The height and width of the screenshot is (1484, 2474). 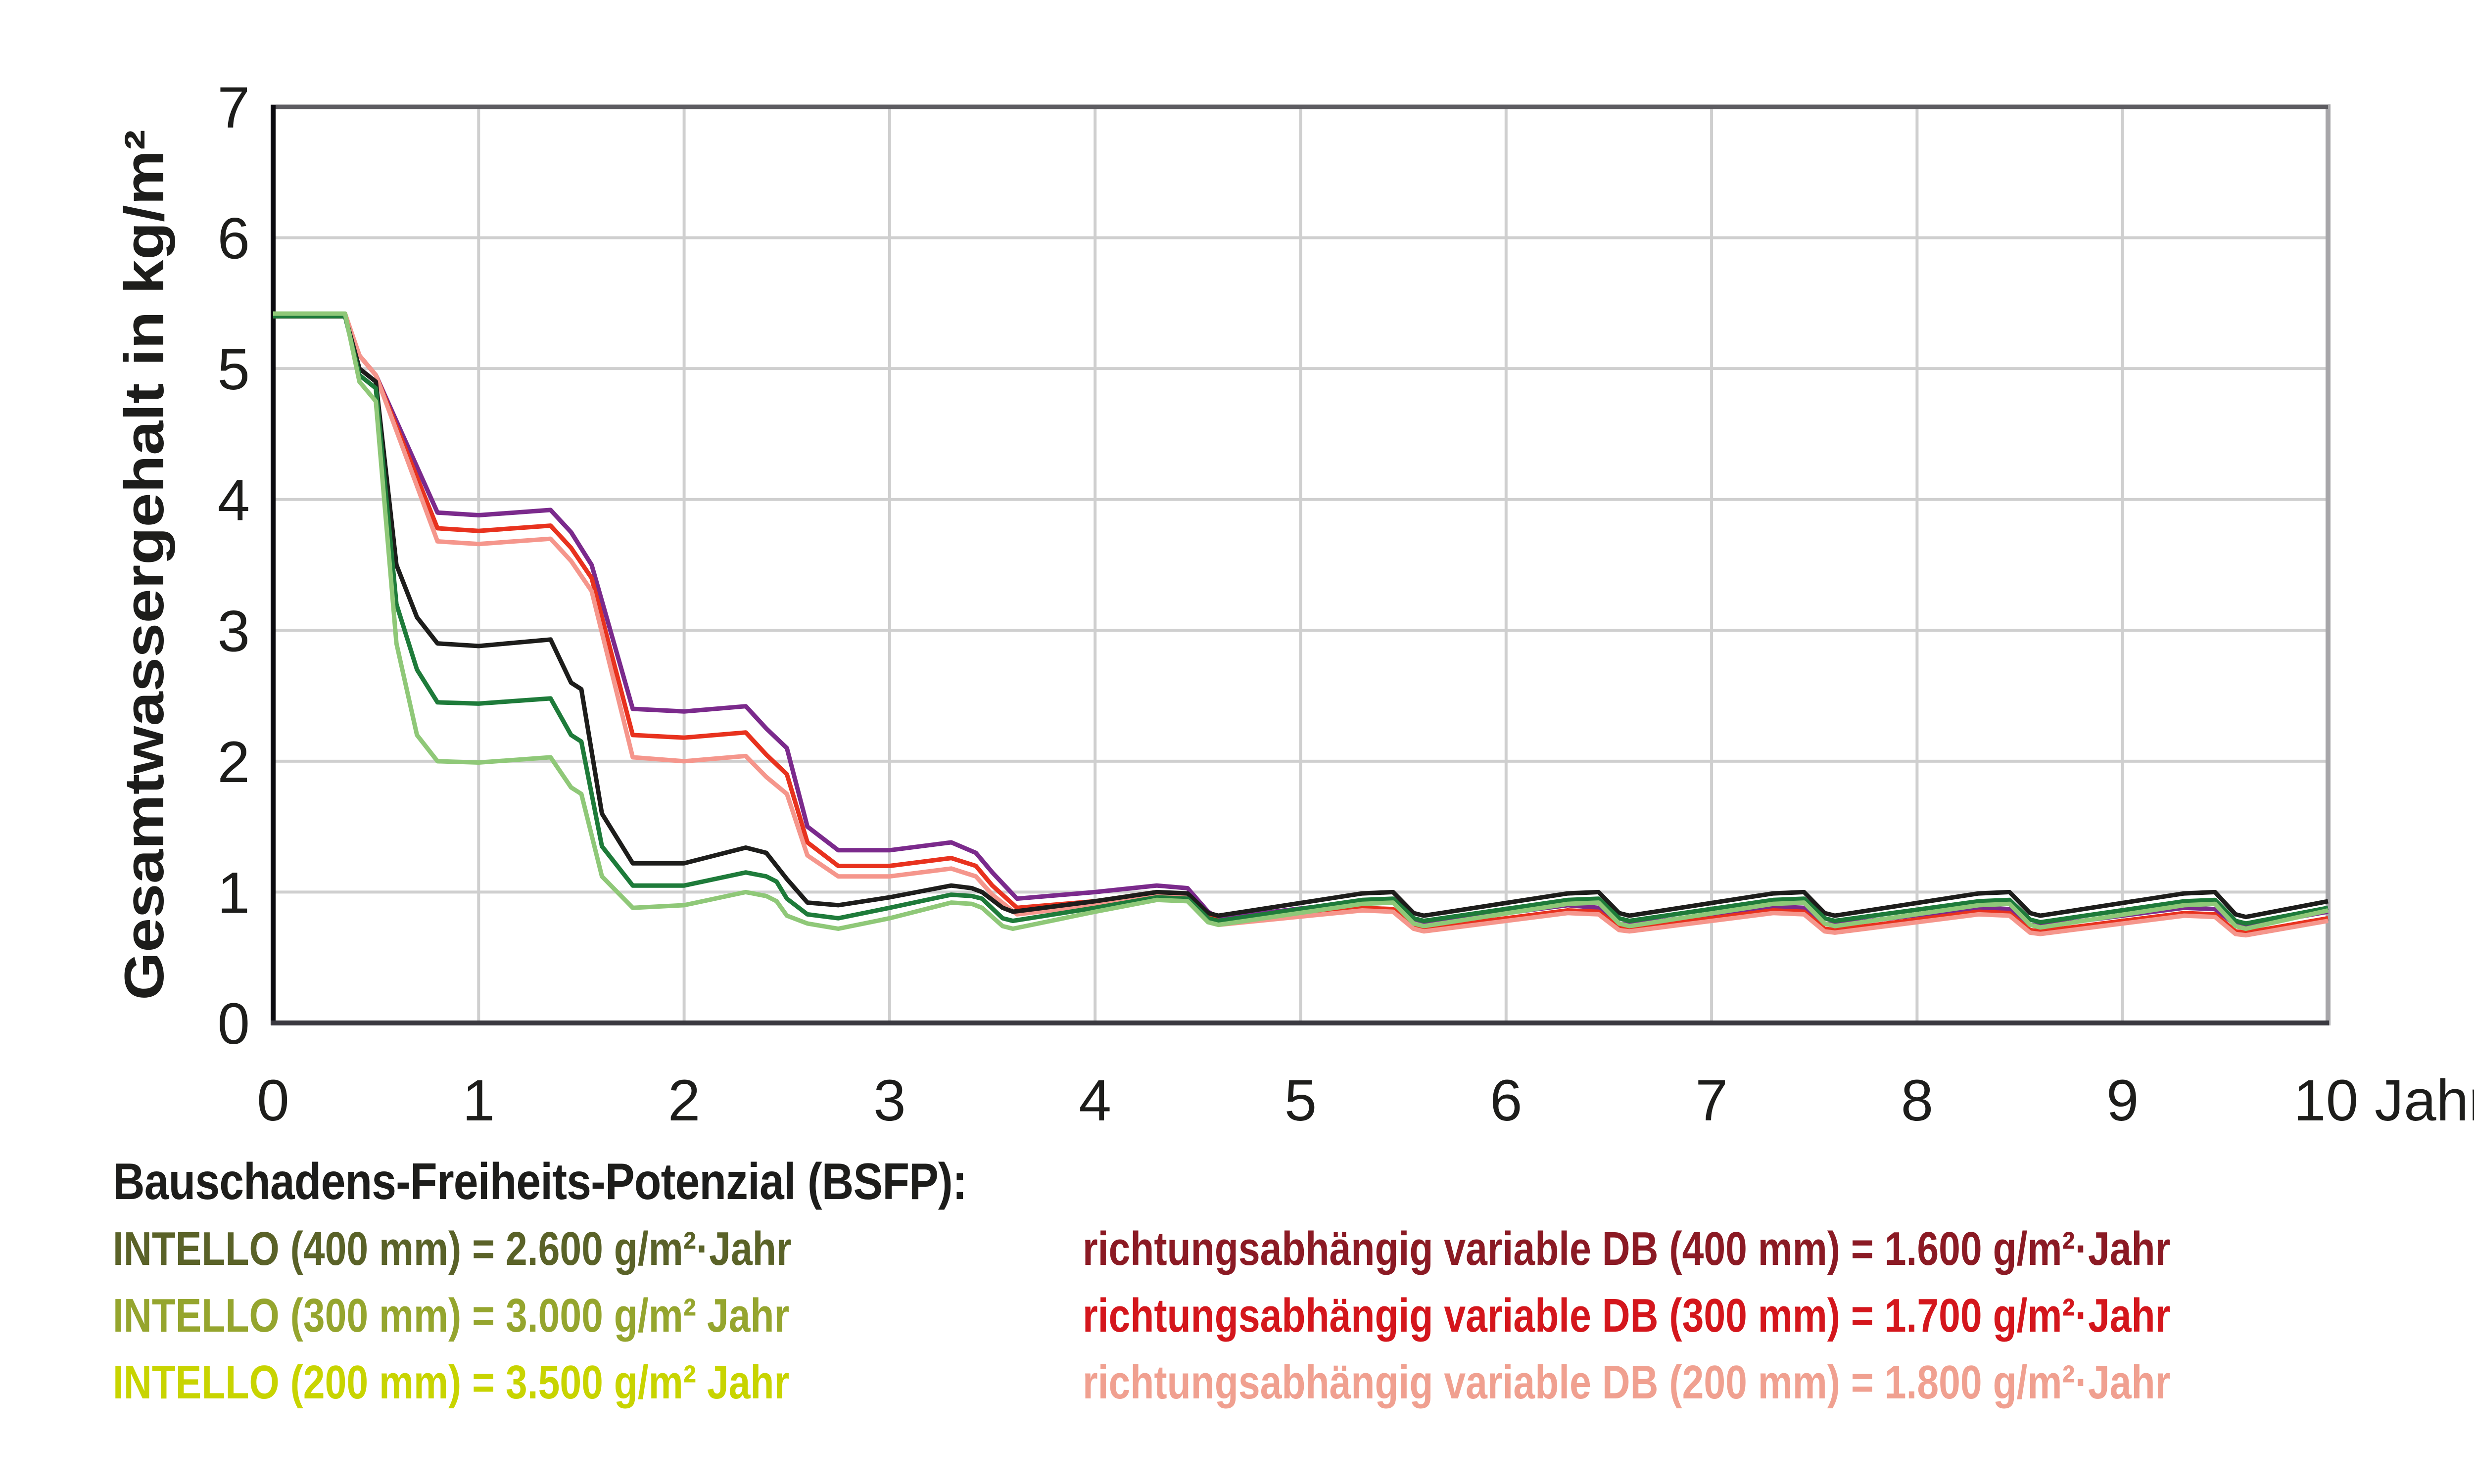 What do you see at coordinates (540, 1181) in the screenshot?
I see `legend-title: Bauschadens-Freiheits-Potenzial (BSFP):` at bounding box center [540, 1181].